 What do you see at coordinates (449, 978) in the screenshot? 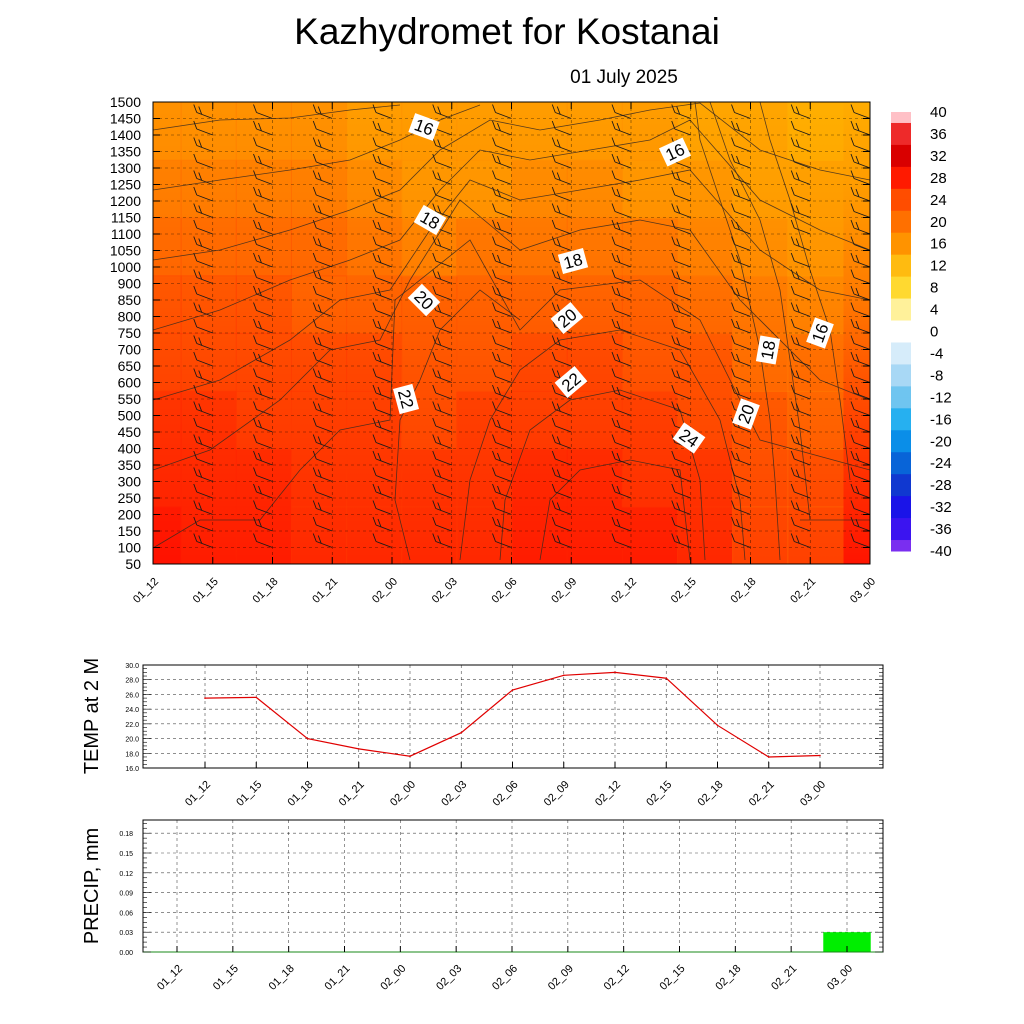
I see `x-tick-label: 02_03` at bounding box center [449, 978].